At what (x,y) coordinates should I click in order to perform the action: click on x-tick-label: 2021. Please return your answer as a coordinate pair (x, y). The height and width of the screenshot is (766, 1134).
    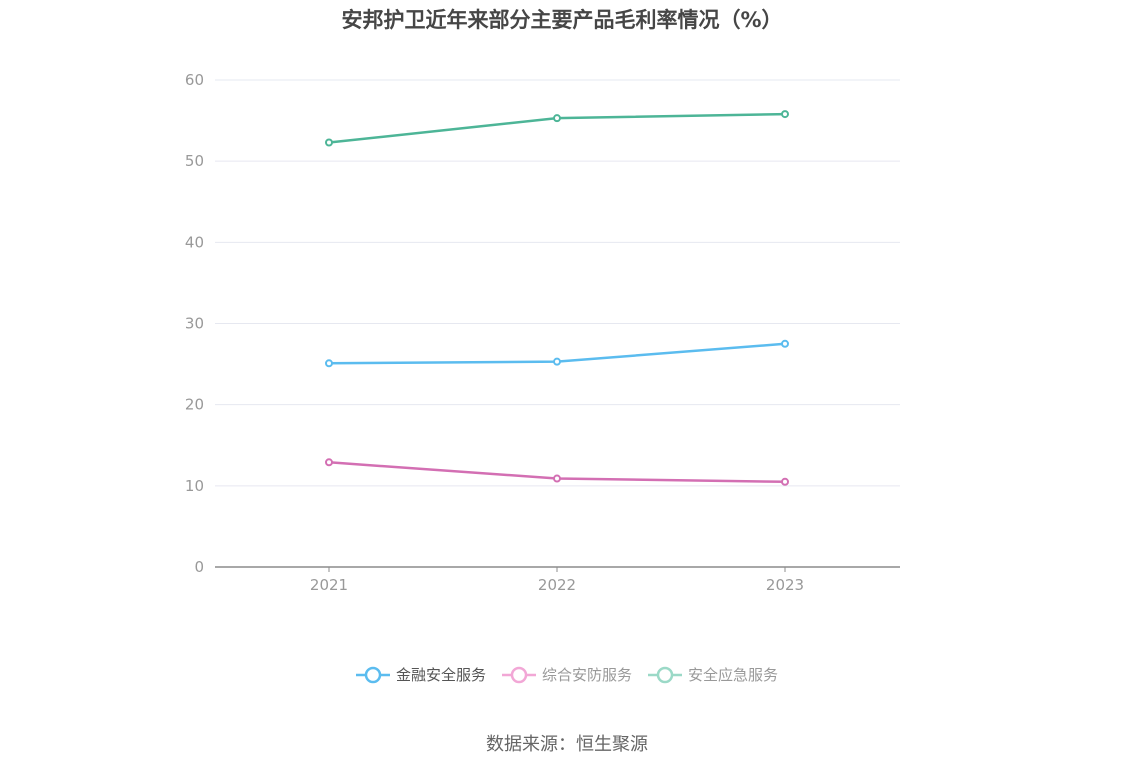
    Looking at the image, I should click on (329, 585).